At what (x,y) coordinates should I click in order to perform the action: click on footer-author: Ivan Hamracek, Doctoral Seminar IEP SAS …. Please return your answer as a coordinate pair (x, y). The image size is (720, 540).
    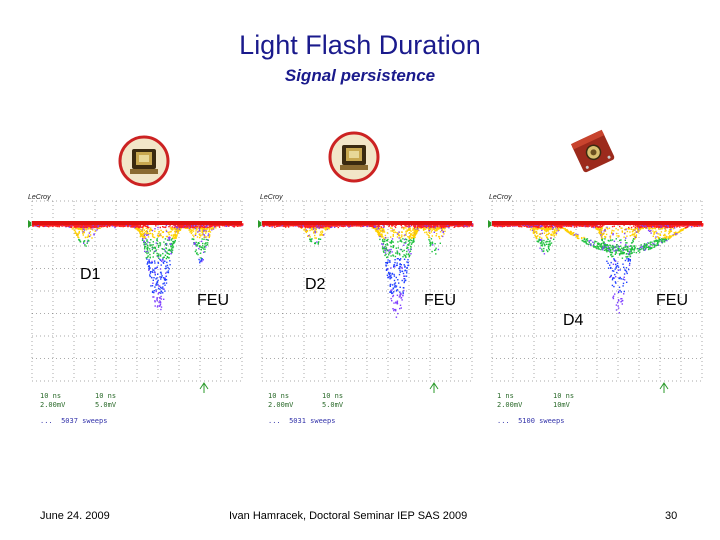
    Looking at the image, I should click on (348, 516).